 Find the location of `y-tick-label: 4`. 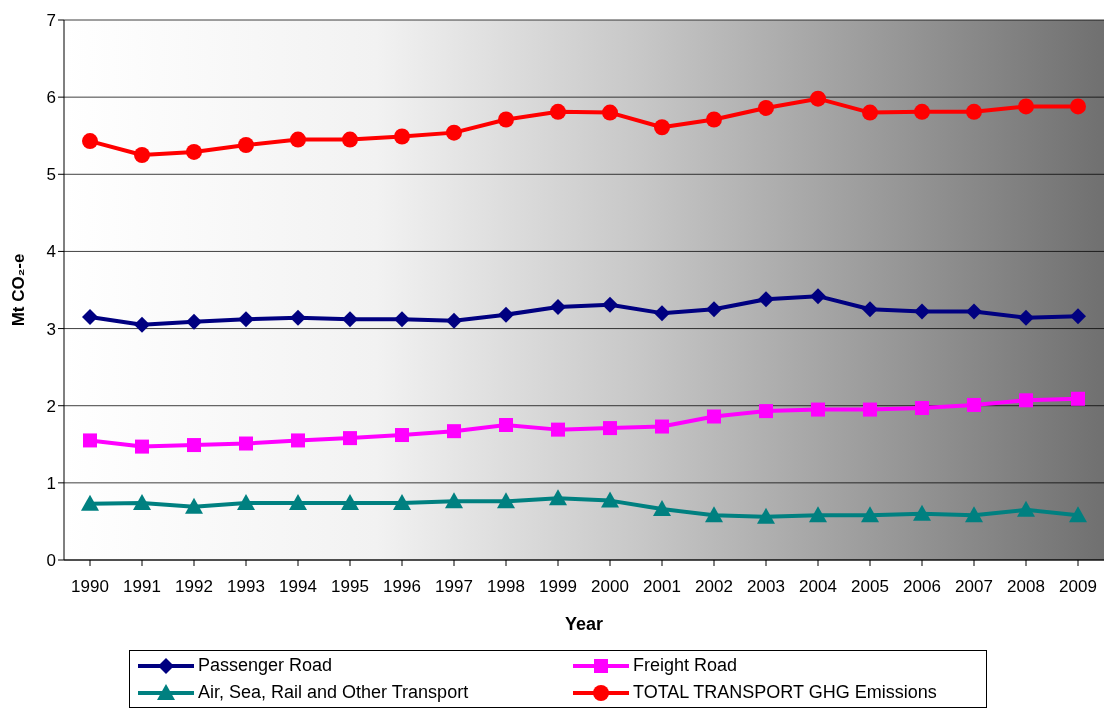

y-tick-label: 4 is located at coordinates (51, 252).